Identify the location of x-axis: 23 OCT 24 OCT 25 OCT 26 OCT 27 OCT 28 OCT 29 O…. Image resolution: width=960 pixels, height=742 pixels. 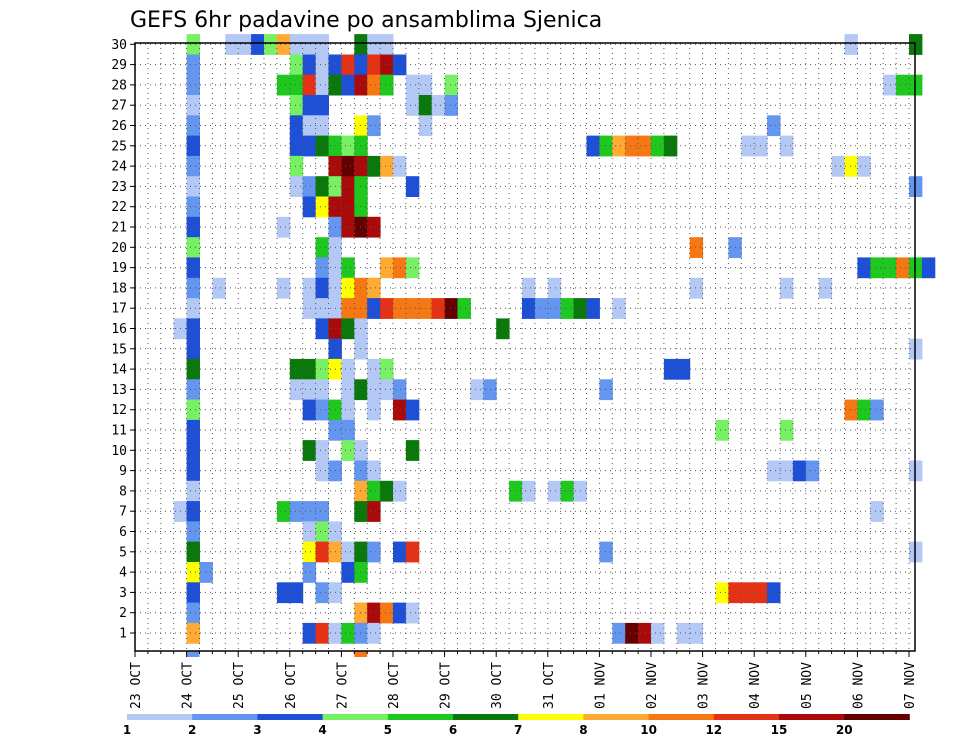
(523, 680).